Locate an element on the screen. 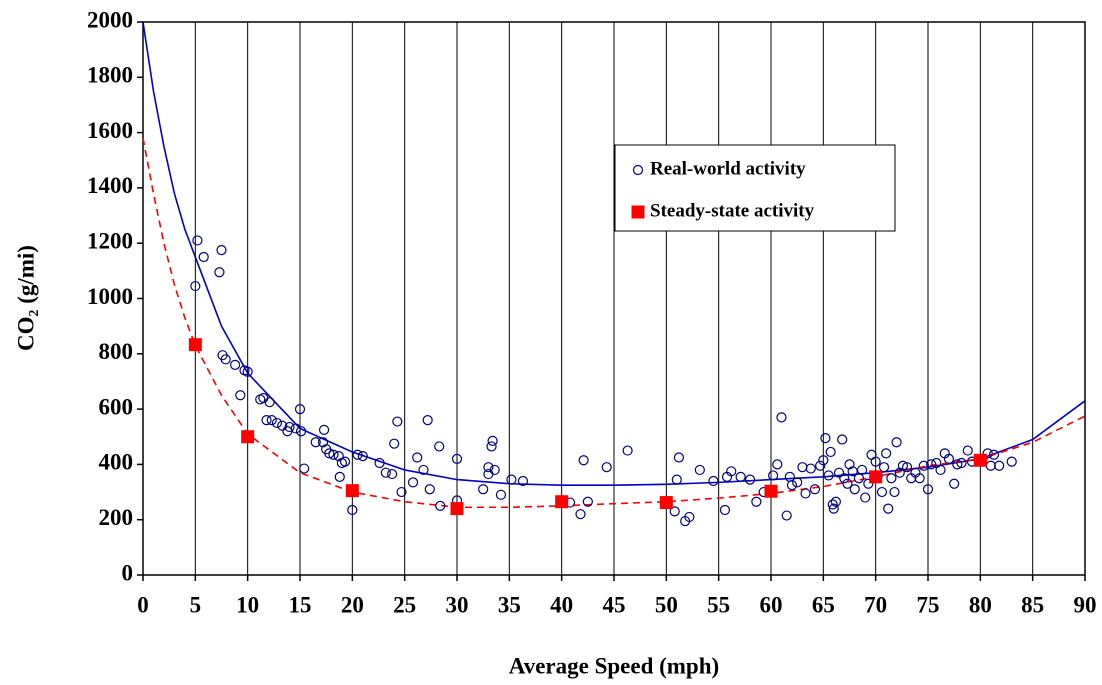 The image size is (1102, 685). y-tick-label: 400 is located at coordinates (116, 462).